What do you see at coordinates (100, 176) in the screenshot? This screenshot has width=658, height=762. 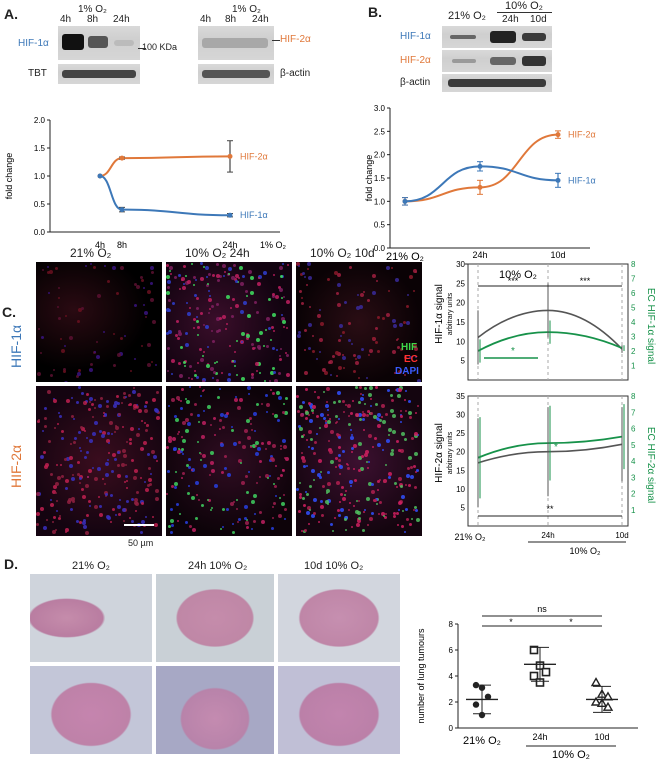 I see `data-point` at bounding box center [100, 176].